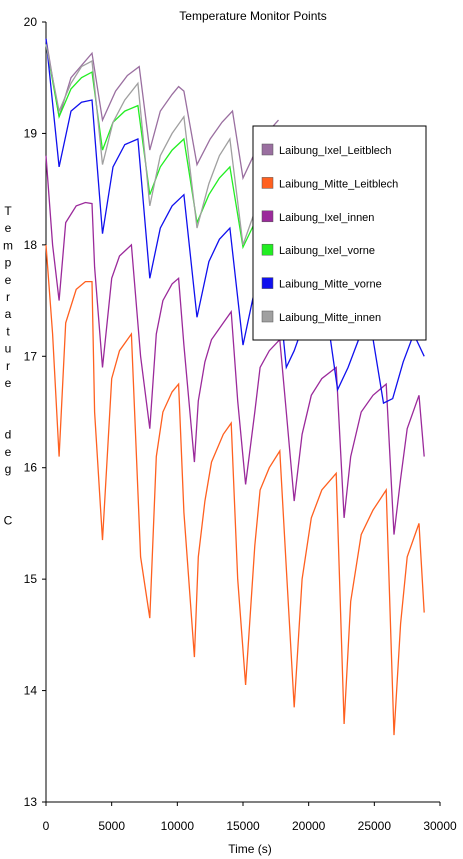 The width and height of the screenshot is (463, 859). Describe the element at coordinates (46, 826) in the screenshot. I see `x-tick-label: 0` at that location.